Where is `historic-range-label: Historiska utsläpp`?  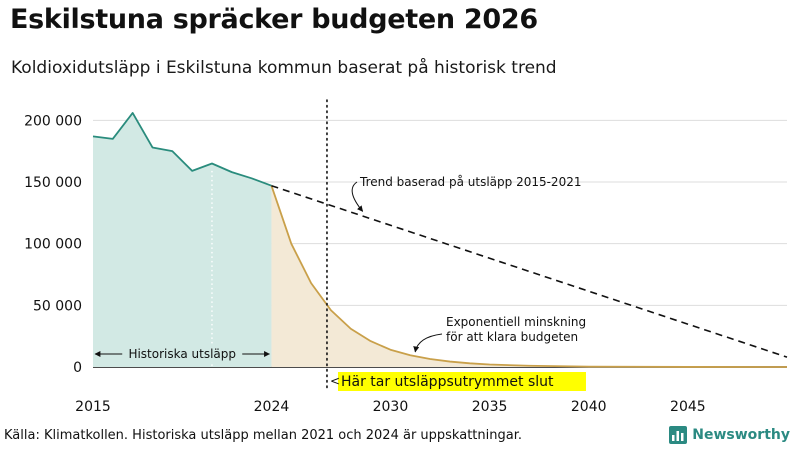
historic-range-label: Historiska utsläpp is located at coordinates (182, 354).